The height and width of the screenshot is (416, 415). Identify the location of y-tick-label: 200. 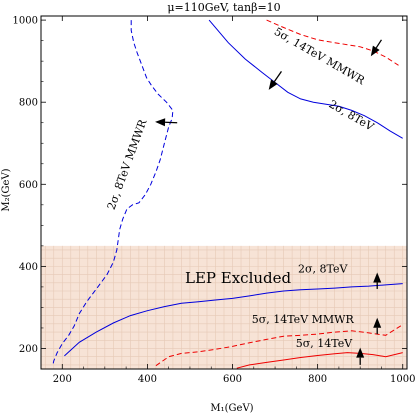
(28, 349).